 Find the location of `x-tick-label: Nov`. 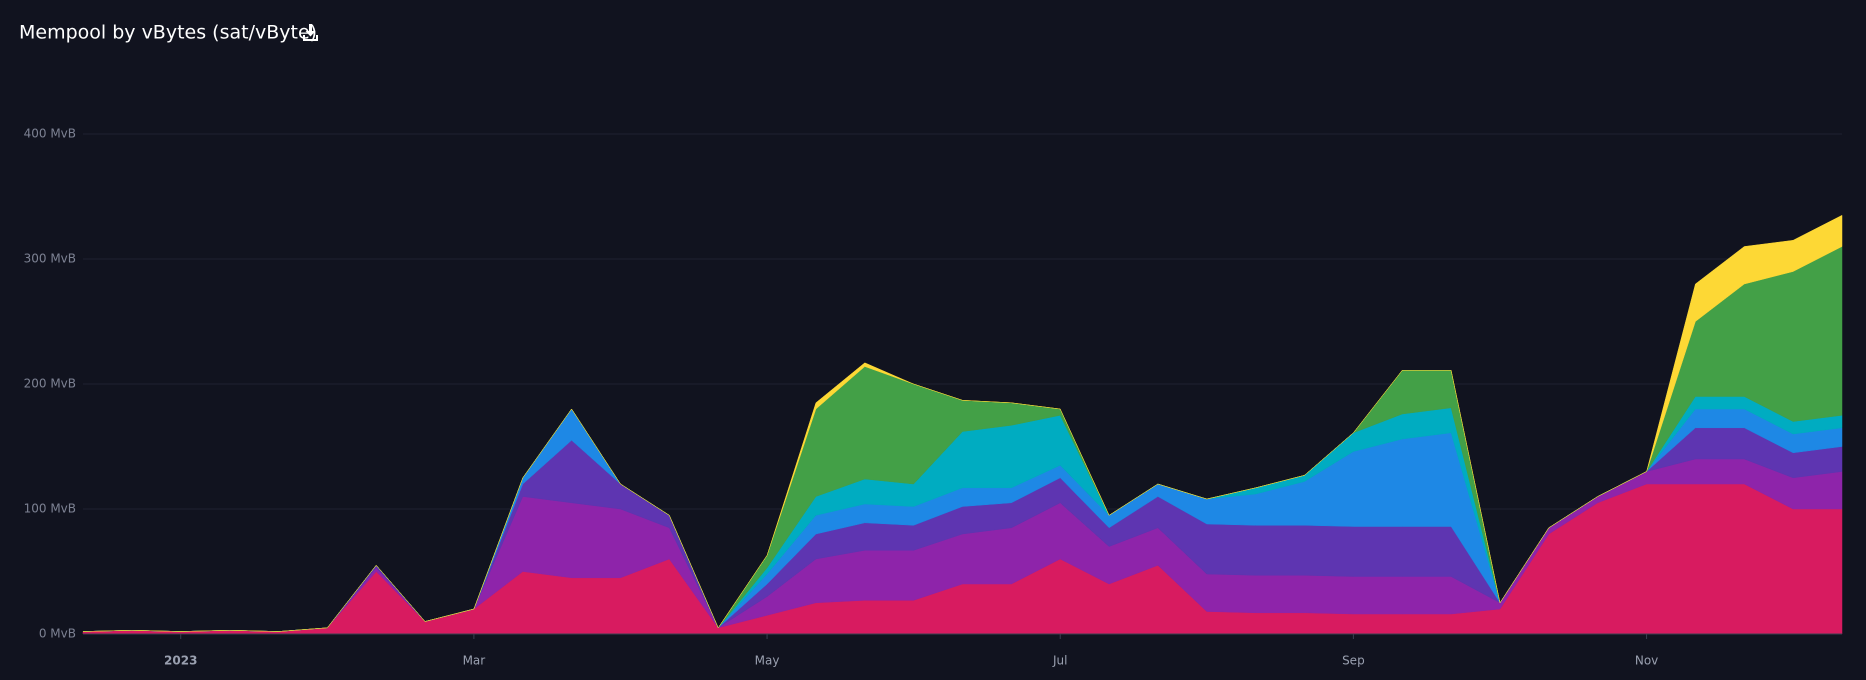

x-tick-label: Nov is located at coordinates (1646, 661).